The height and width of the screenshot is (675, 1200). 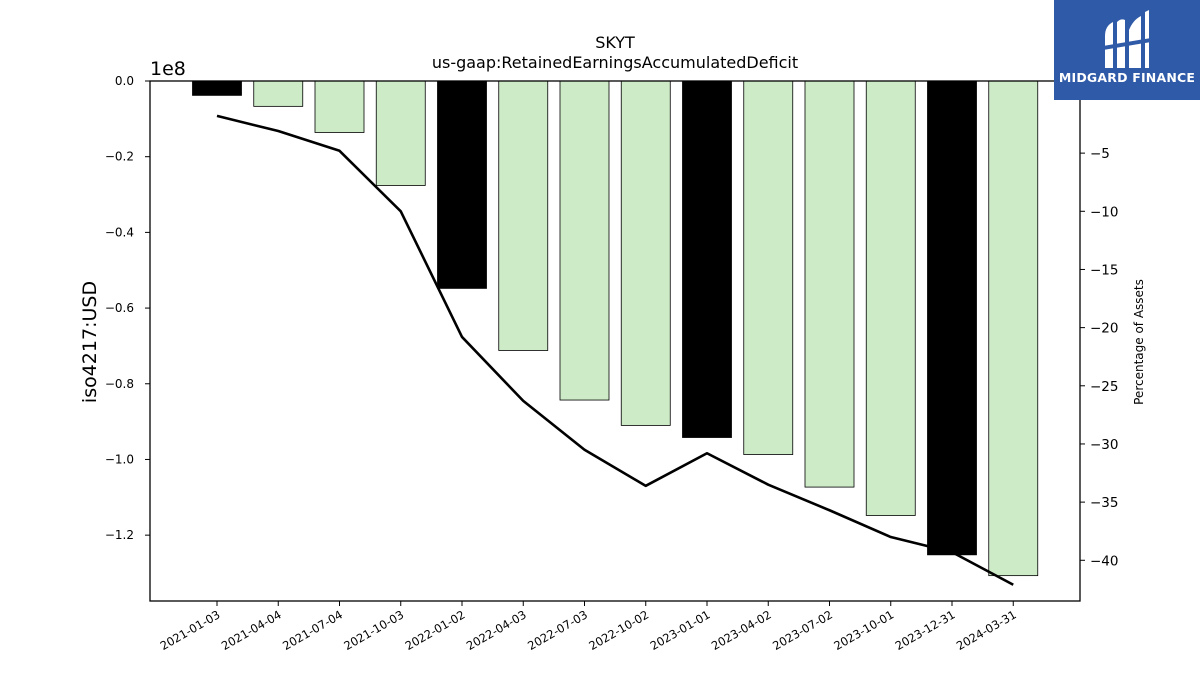 What do you see at coordinates (925, 630) in the screenshot?
I see `x-tick-label: 2023-12-31` at bounding box center [925, 630].